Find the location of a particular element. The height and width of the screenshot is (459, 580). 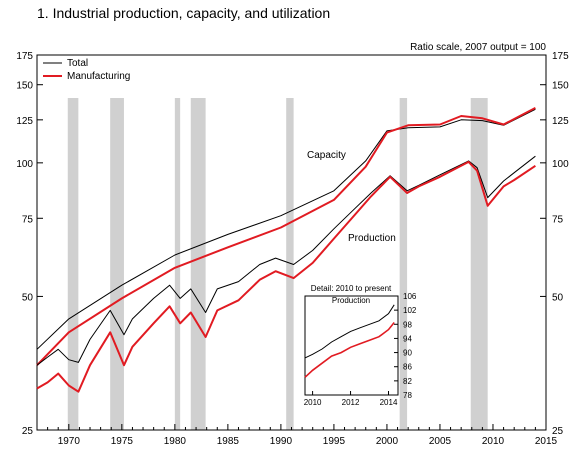

inset-y-tick-label-98: 98 is located at coordinates (407, 324).